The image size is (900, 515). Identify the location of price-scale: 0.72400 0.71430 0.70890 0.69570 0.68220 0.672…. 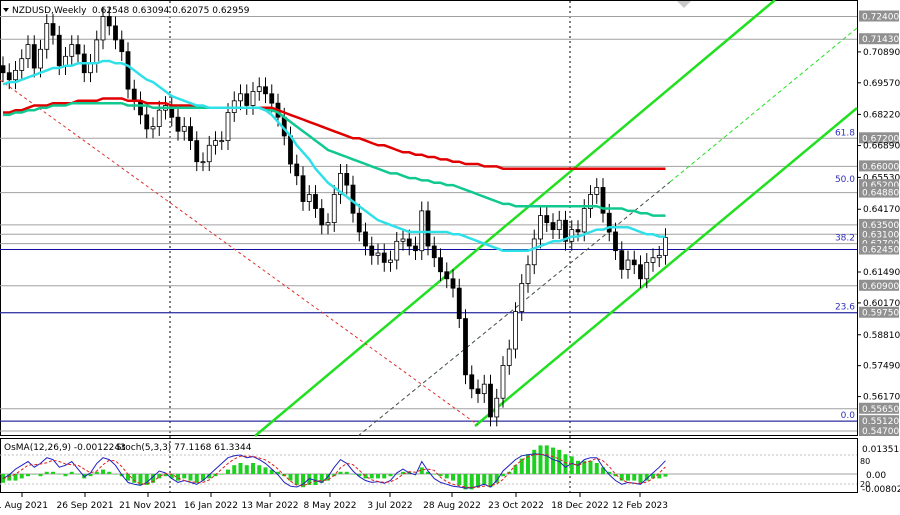
(878, 223).